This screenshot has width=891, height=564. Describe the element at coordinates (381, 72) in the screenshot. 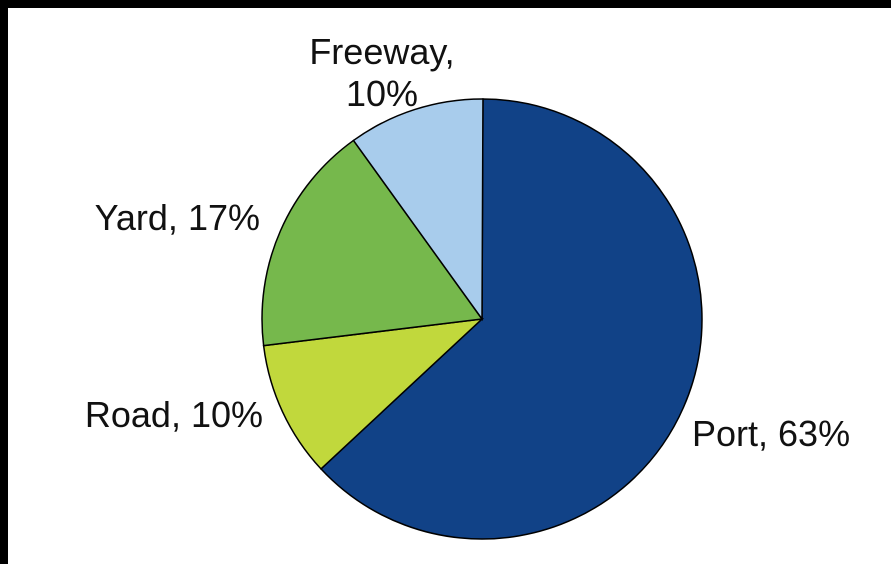

I see `pie-label-freeway: Freeway, 10%` at that location.